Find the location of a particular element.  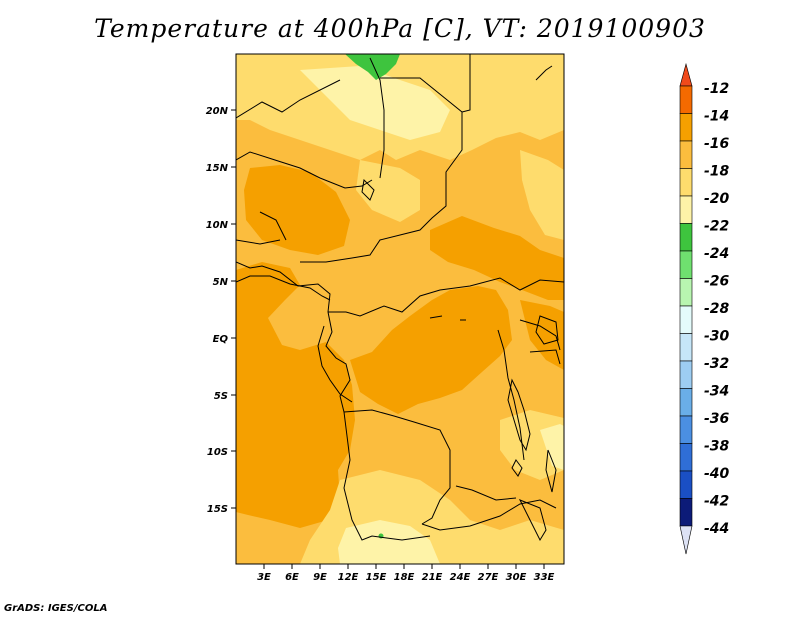

field-north-lightest is located at coordinates (375, 103).